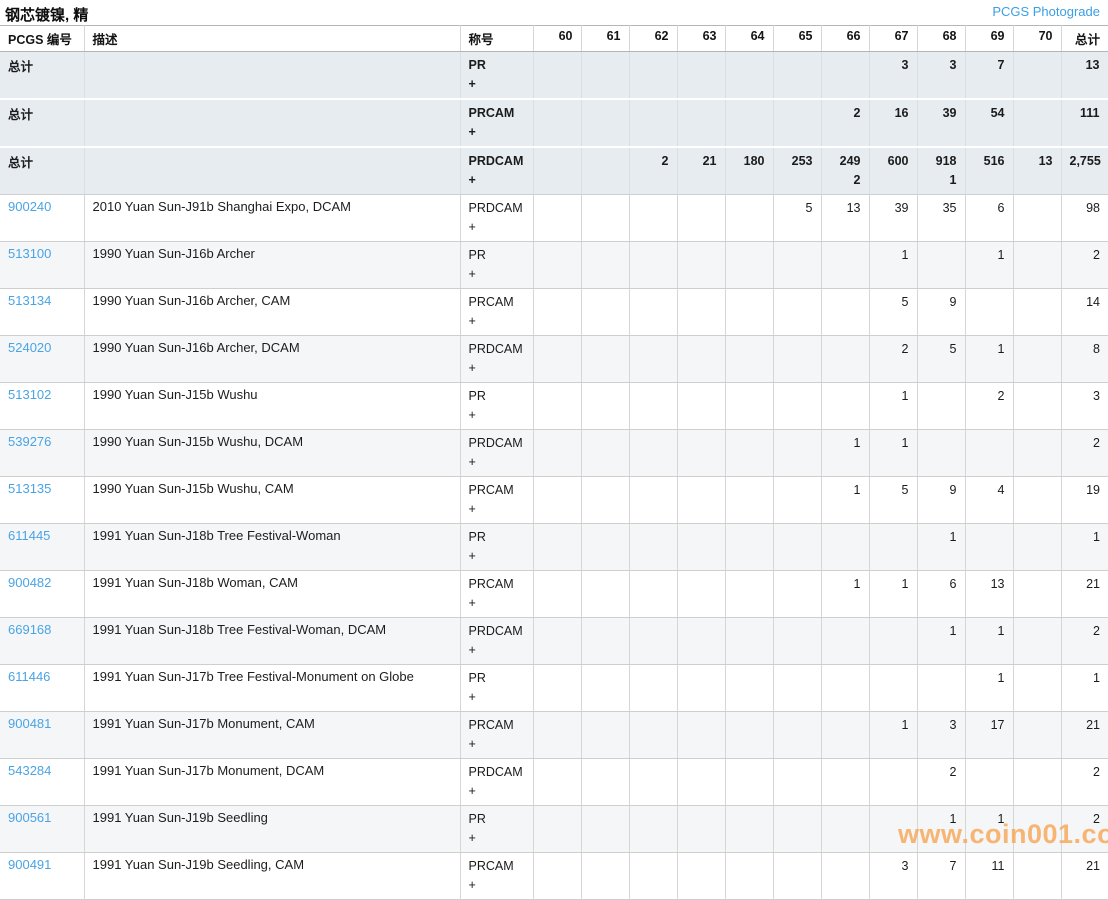  Describe the element at coordinates (30, 441) in the screenshot. I see `pcgs-number-link: 539276` at that location.